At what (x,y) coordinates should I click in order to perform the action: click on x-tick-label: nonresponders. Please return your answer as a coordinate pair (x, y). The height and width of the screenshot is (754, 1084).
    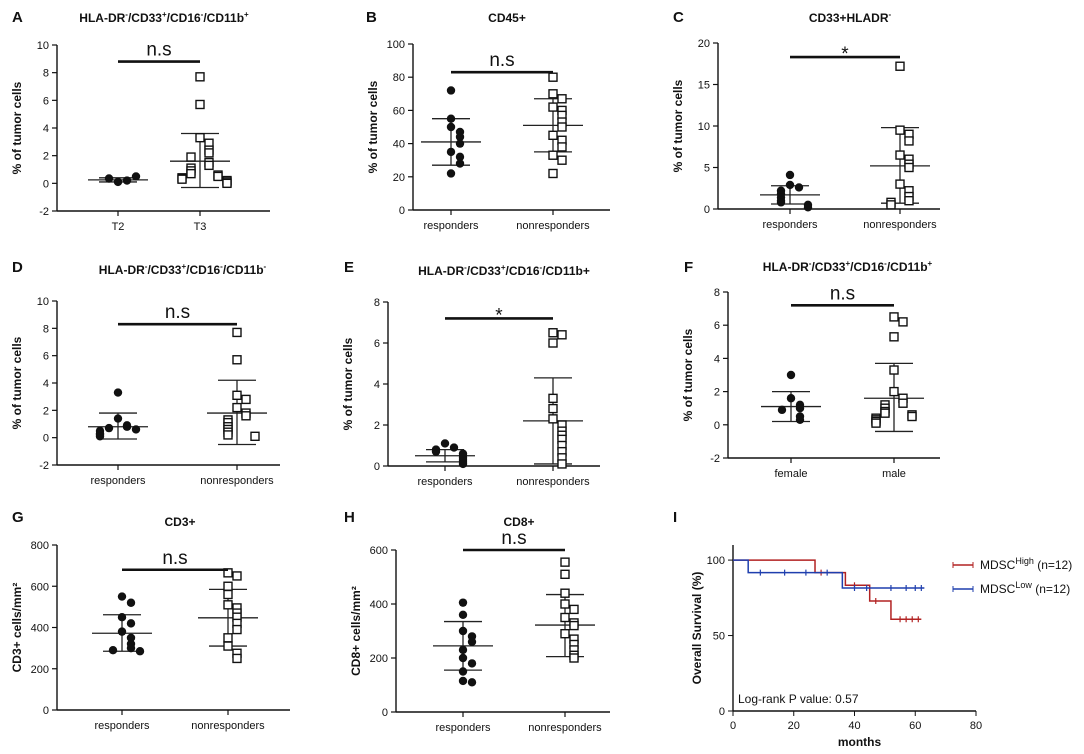
    Looking at the image, I should click on (565, 728).